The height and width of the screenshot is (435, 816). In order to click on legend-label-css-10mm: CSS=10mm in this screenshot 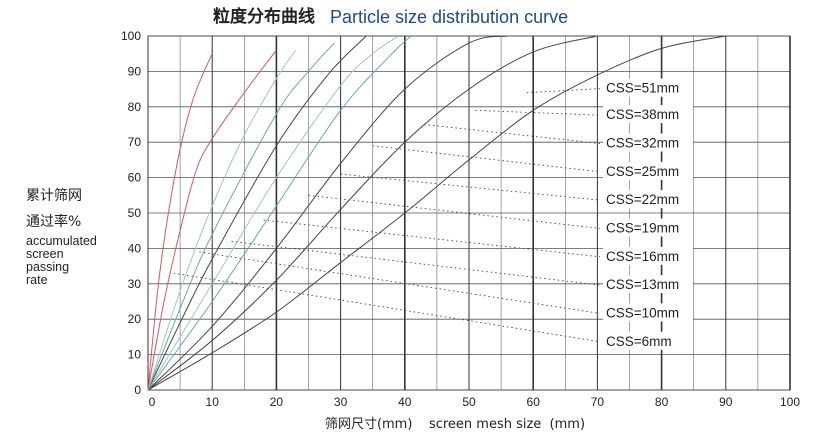, I will do `click(642, 312)`.